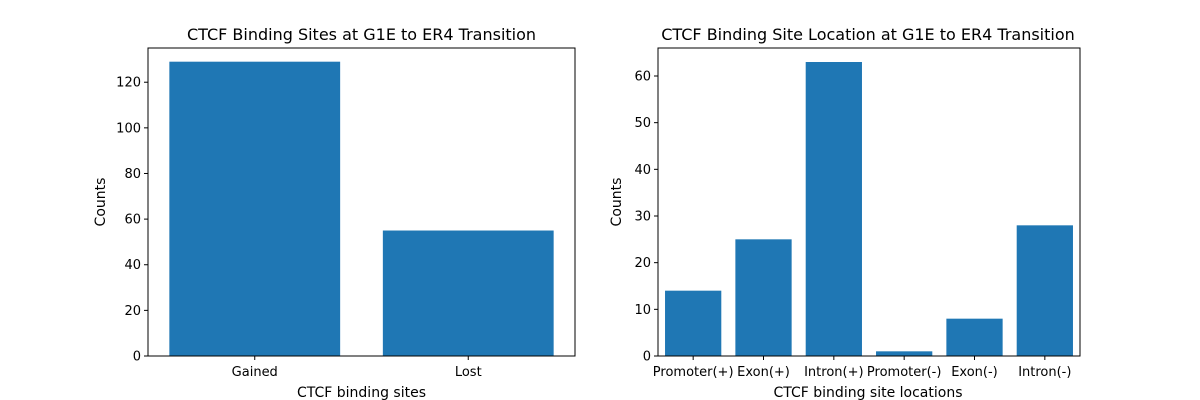 The image size is (1200, 400). I want to click on y-axis-ticks: 0 20 40 60 80 100 120, so click(132, 220).